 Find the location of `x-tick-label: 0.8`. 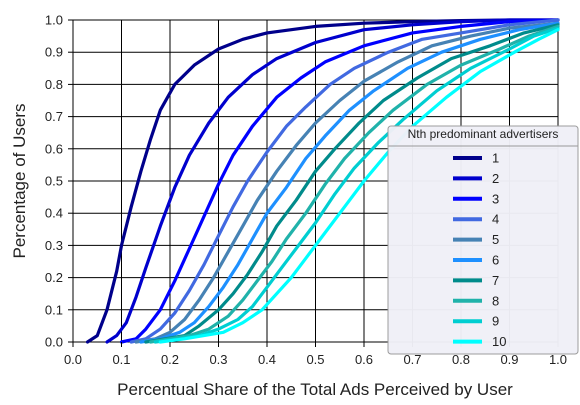

x-tick-label: 0.8 is located at coordinates (461, 359).